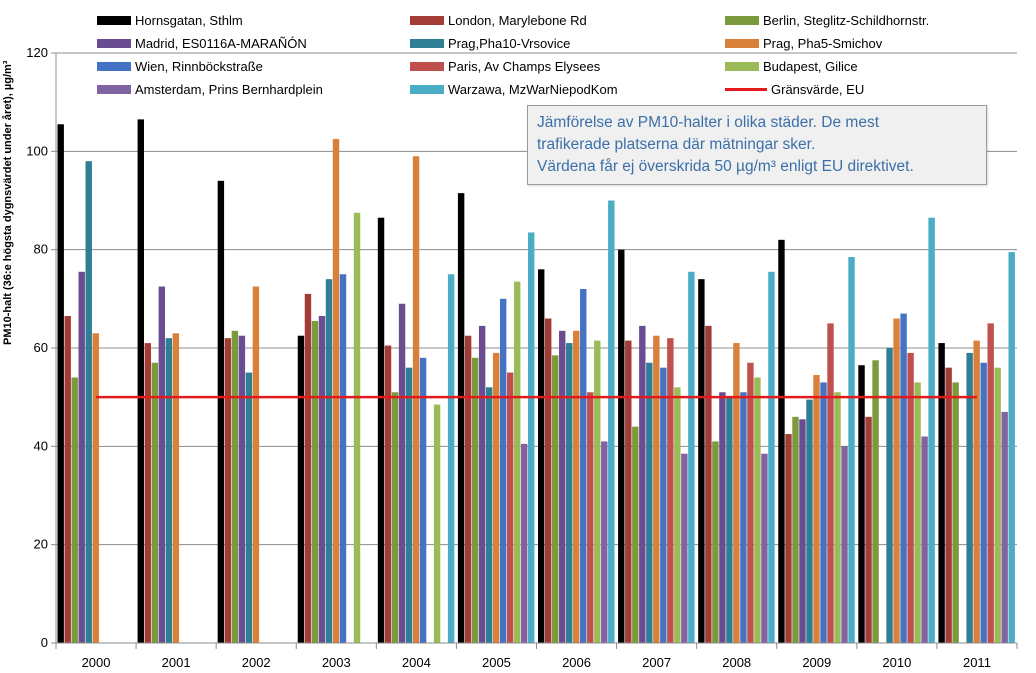 This screenshot has width=1036, height=673. What do you see at coordinates (475, 500) in the screenshot?
I see `bar-2005-s2` at bounding box center [475, 500].